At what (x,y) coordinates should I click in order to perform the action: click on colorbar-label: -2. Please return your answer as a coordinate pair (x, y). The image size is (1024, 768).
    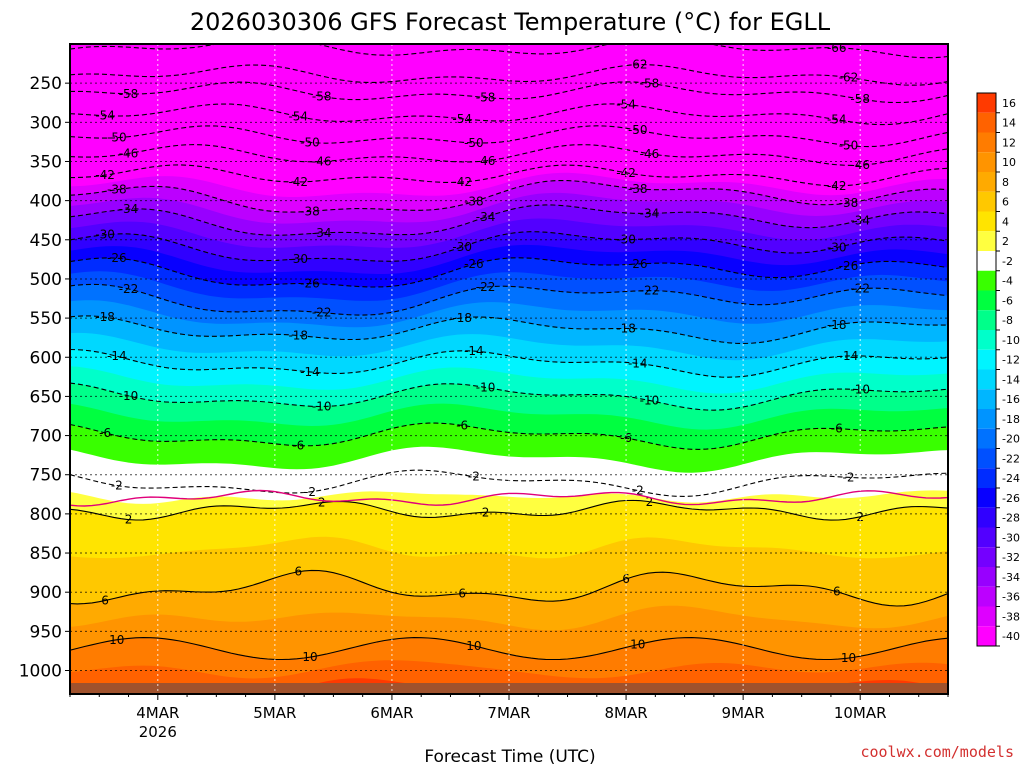
    Looking at the image, I should click on (1007, 261).